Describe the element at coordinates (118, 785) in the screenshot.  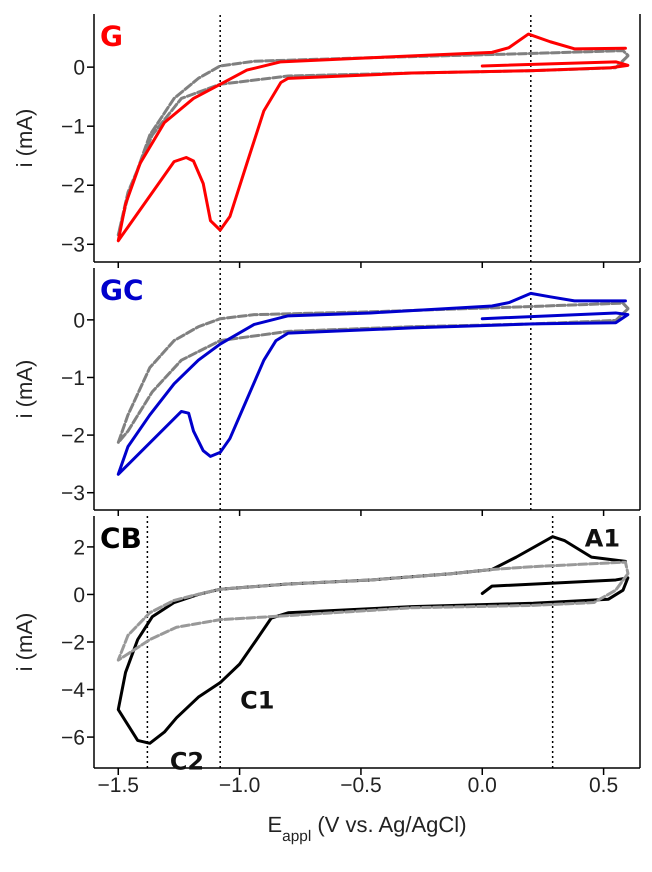
I see `x-tick-label: −1.5` at that location.